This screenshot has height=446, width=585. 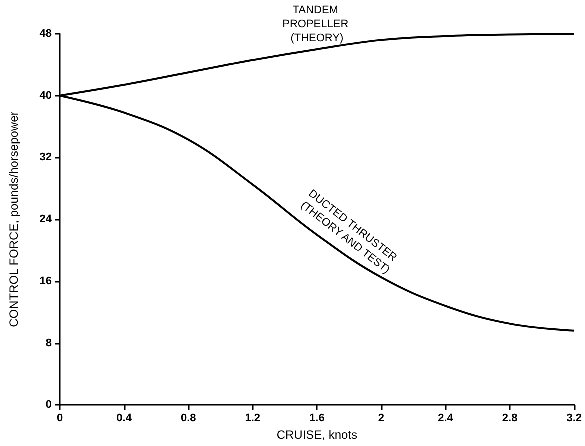 I want to click on series-label: TANDEM PROPELLER (THEORY), so click(x=317, y=24).